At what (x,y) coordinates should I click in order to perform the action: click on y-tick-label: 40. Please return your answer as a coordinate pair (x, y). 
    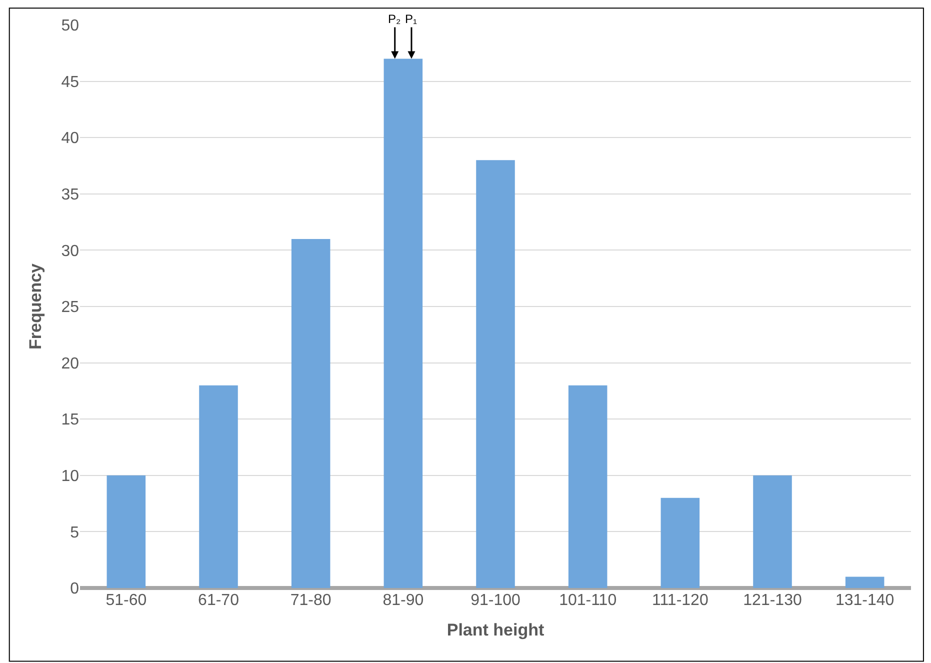
    Looking at the image, I should click on (70, 139).